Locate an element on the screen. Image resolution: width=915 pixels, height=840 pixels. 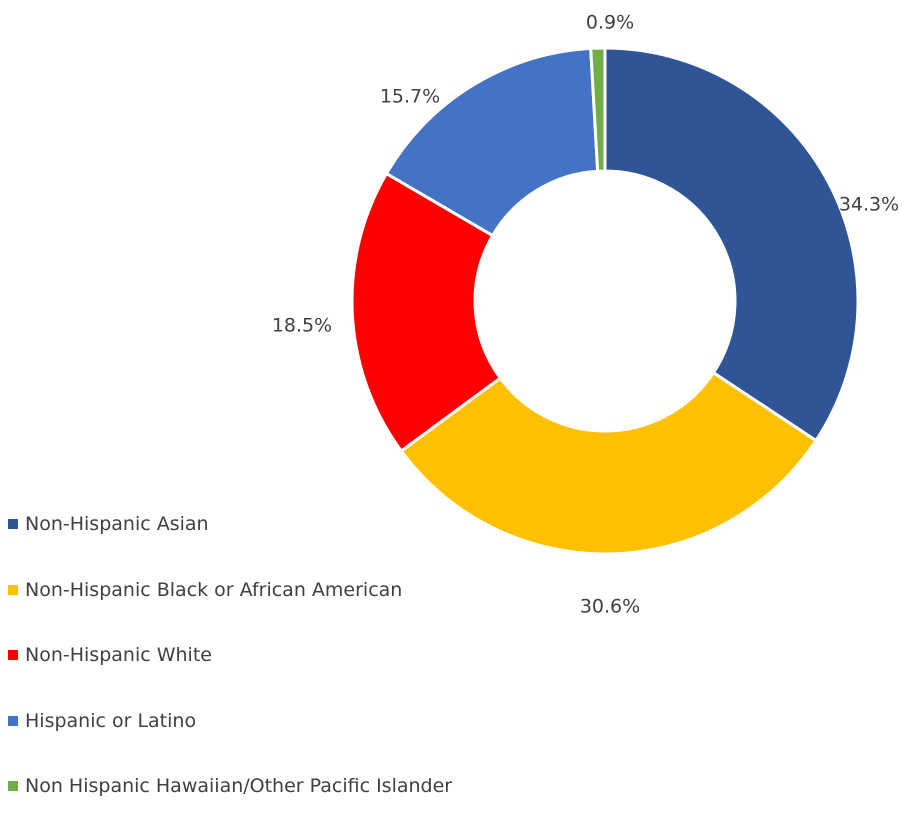
legend-item: Non-Hispanic White is located at coordinates (230, 655).